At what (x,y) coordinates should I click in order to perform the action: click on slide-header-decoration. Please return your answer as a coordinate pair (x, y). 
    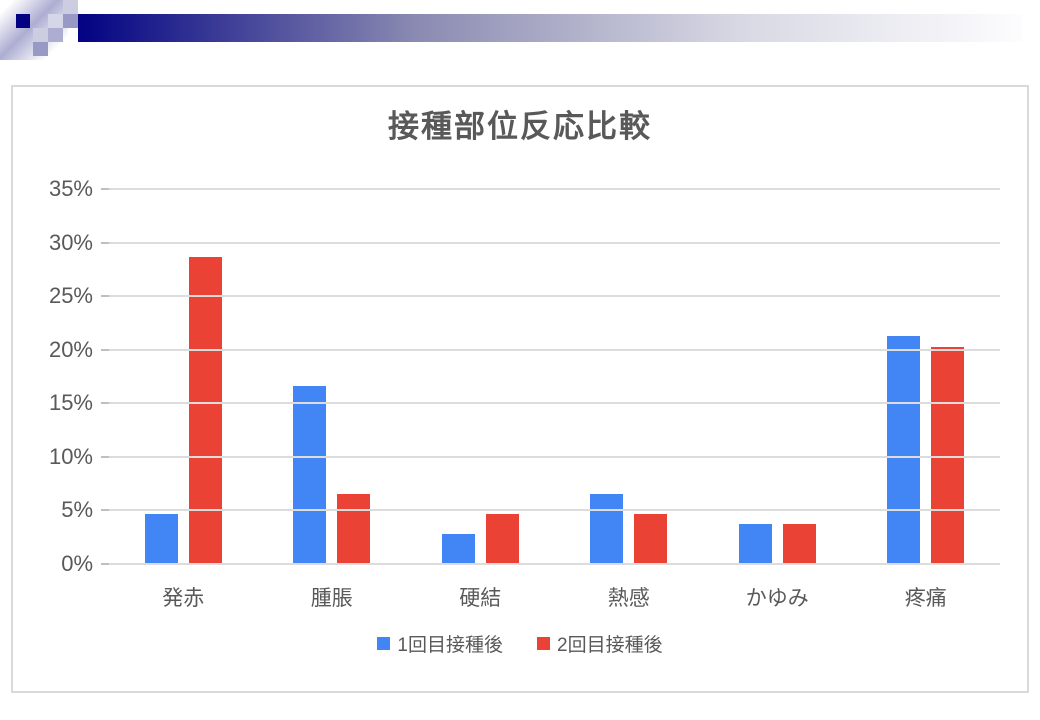
    Looking at the image, I should click on (520, 35).